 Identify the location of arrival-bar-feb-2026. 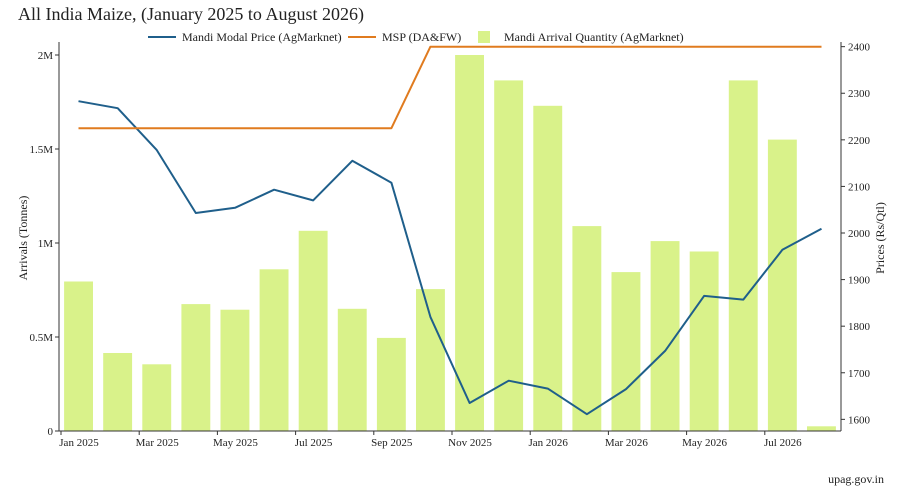
(587, 328).